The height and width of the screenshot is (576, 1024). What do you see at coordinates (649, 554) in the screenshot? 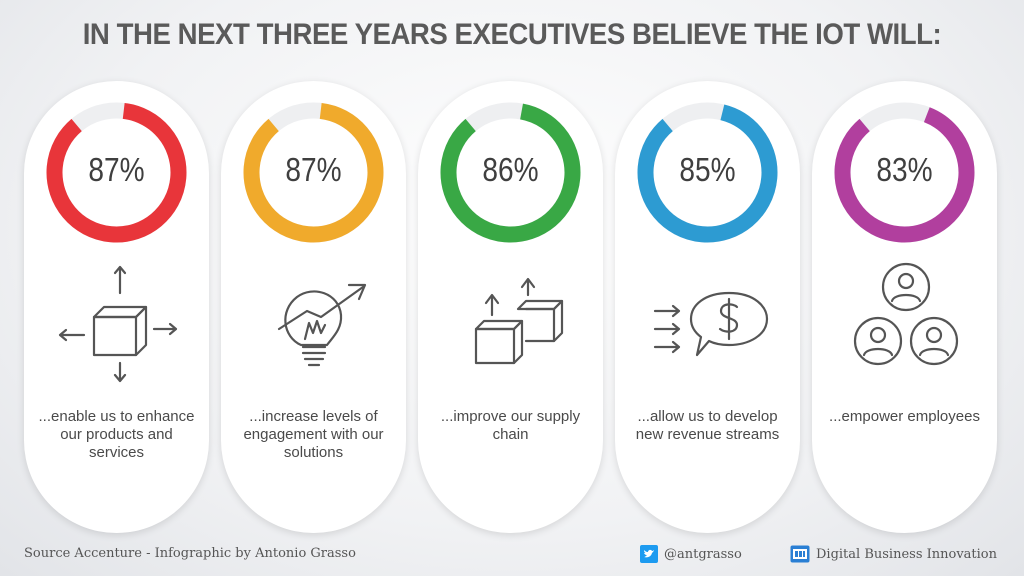
I see `twitter-icon` at bounding box center [649, 554].